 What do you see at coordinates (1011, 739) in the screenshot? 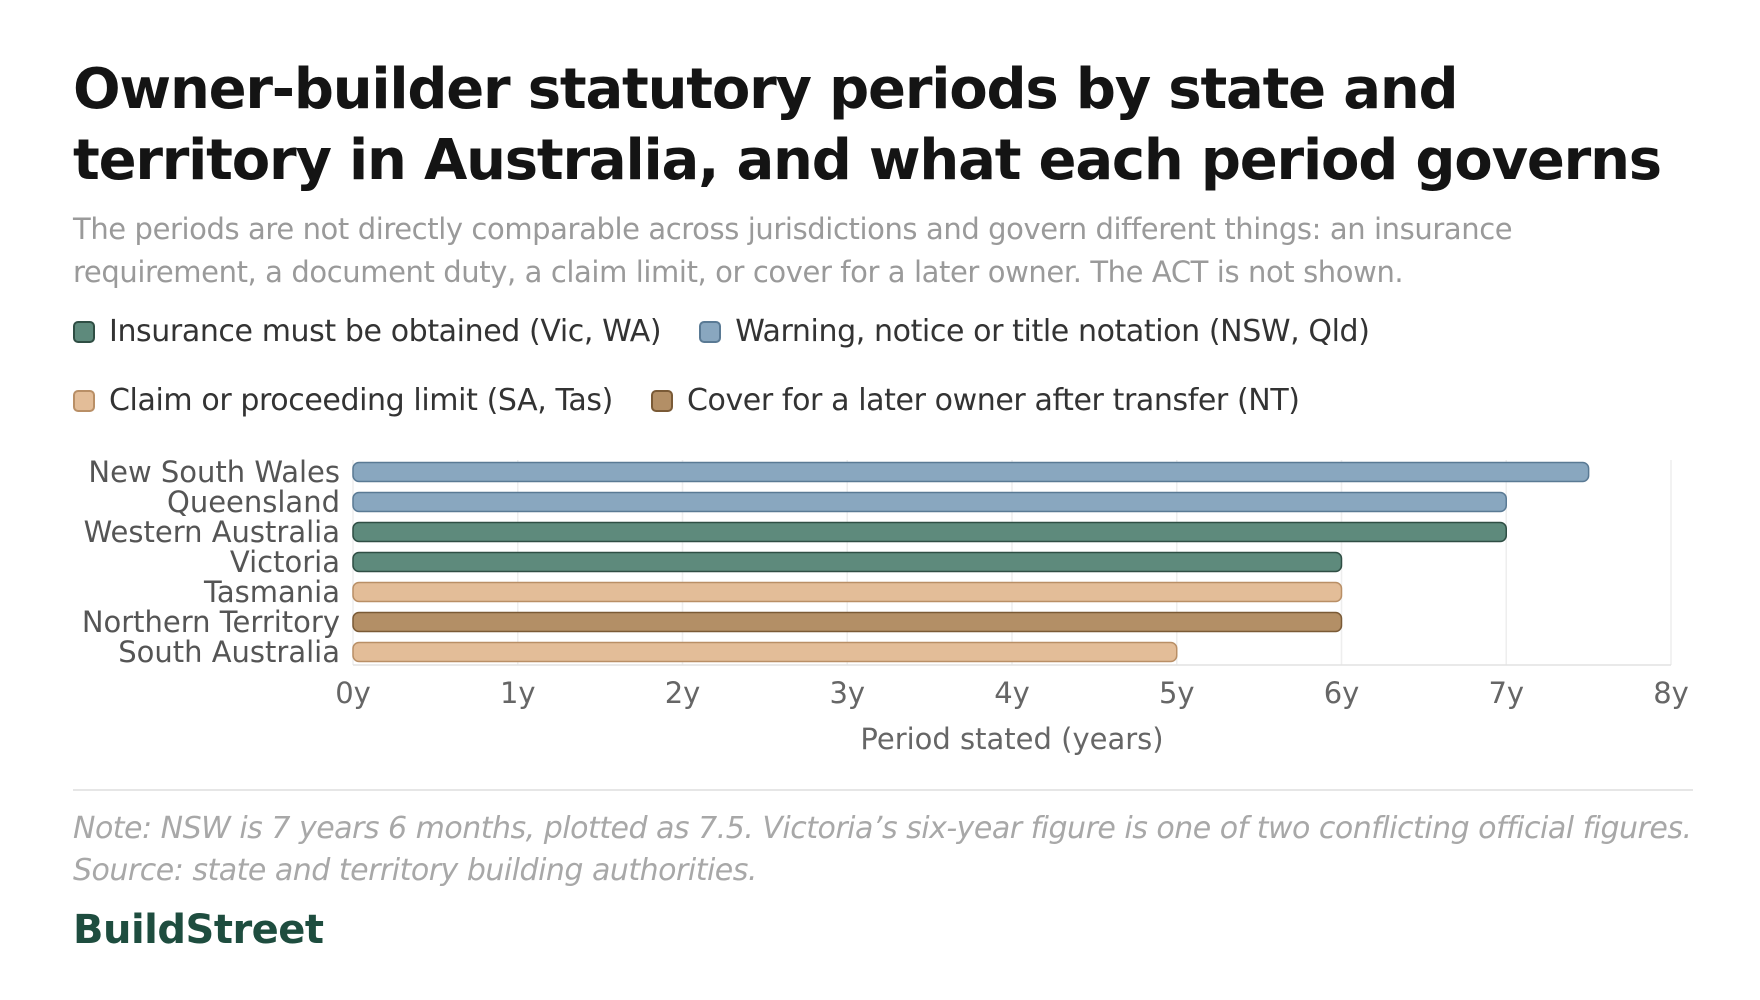
I see `x-axis-title: Period stated (years)` at bounding box center [1011, 739].